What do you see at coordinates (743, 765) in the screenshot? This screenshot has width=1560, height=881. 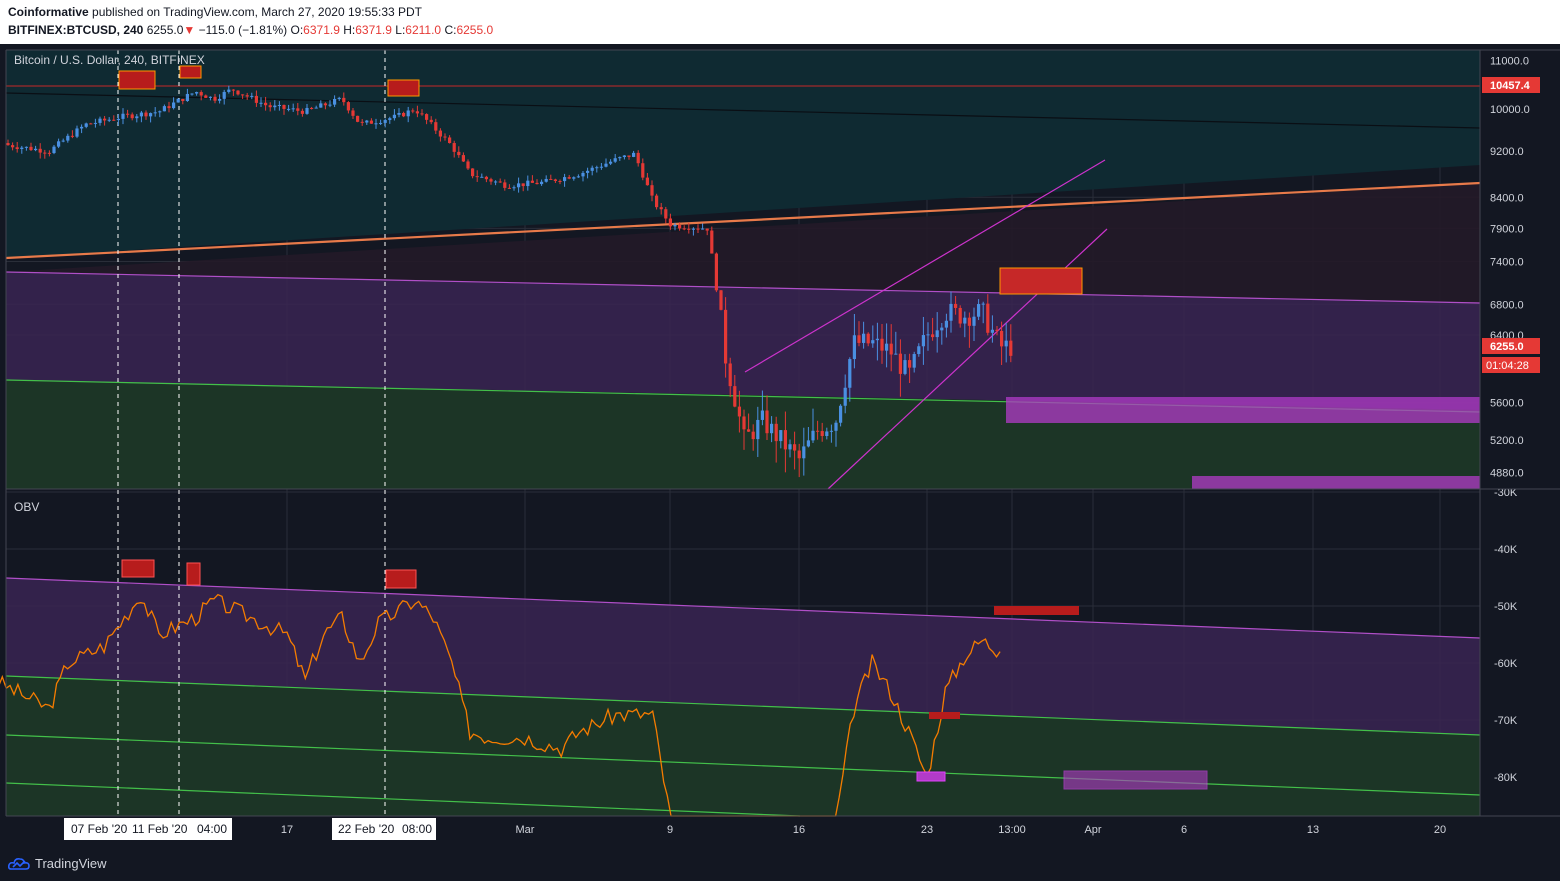 I see `obv-channel-low` at bounding box center [743, 765].